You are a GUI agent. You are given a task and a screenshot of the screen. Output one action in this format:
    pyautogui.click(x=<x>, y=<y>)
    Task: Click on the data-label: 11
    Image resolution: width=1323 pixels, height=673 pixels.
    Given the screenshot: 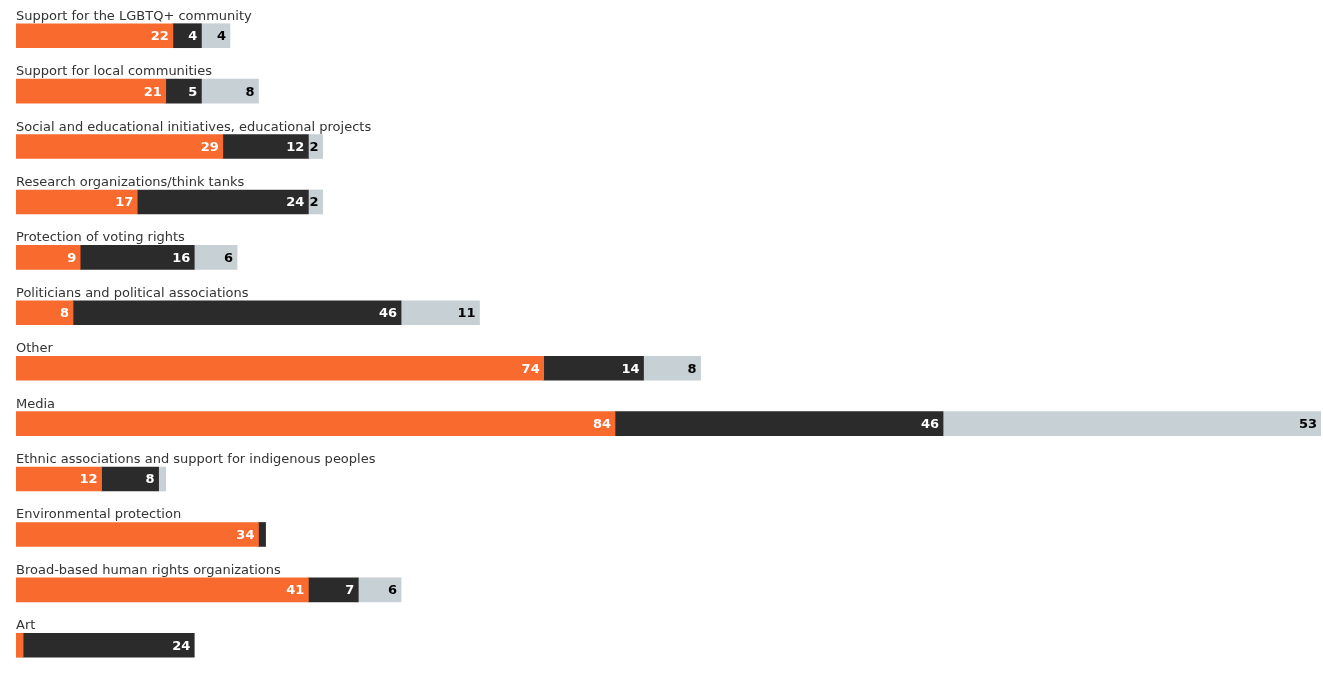 What is the action you would take?
    pyautogui.click(x=466, y=313)
    